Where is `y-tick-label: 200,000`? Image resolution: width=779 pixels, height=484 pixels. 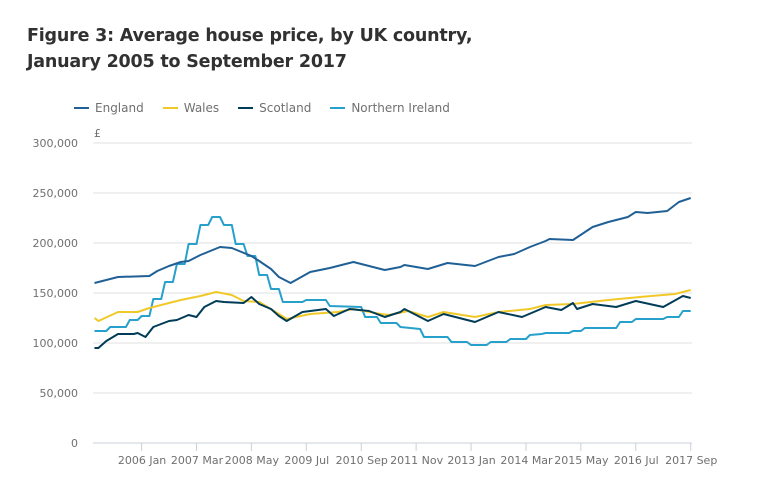 y-tick-label: 200,000 is located at coordinates (56, 243).